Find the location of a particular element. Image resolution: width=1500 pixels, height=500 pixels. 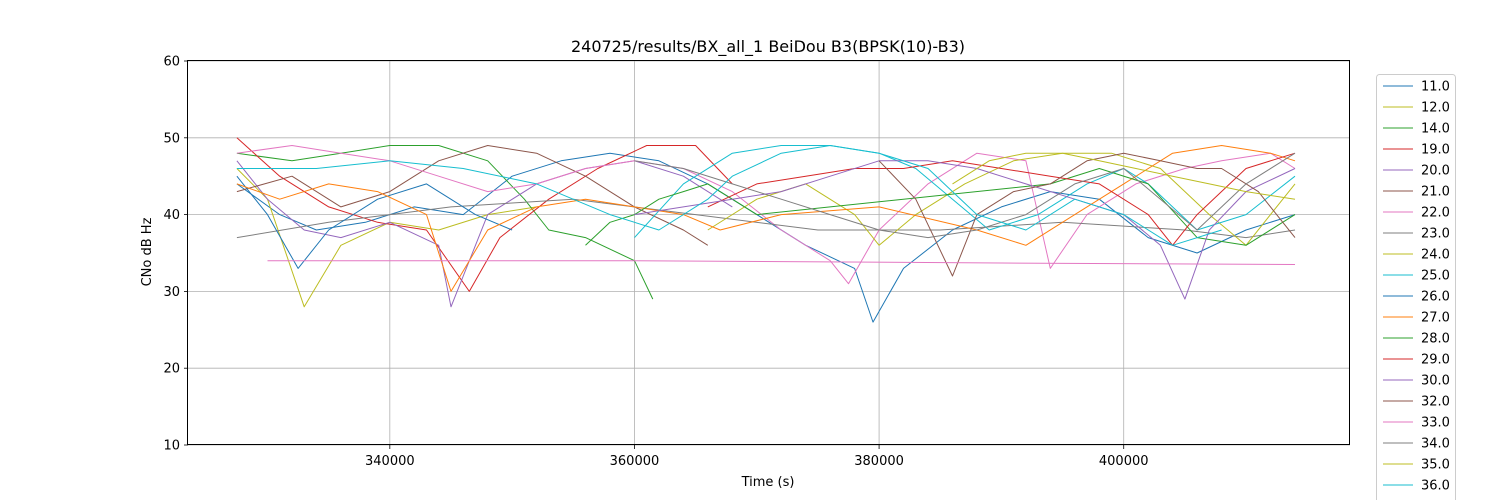

series-line-25.0 is located at coordinates (965, 191).